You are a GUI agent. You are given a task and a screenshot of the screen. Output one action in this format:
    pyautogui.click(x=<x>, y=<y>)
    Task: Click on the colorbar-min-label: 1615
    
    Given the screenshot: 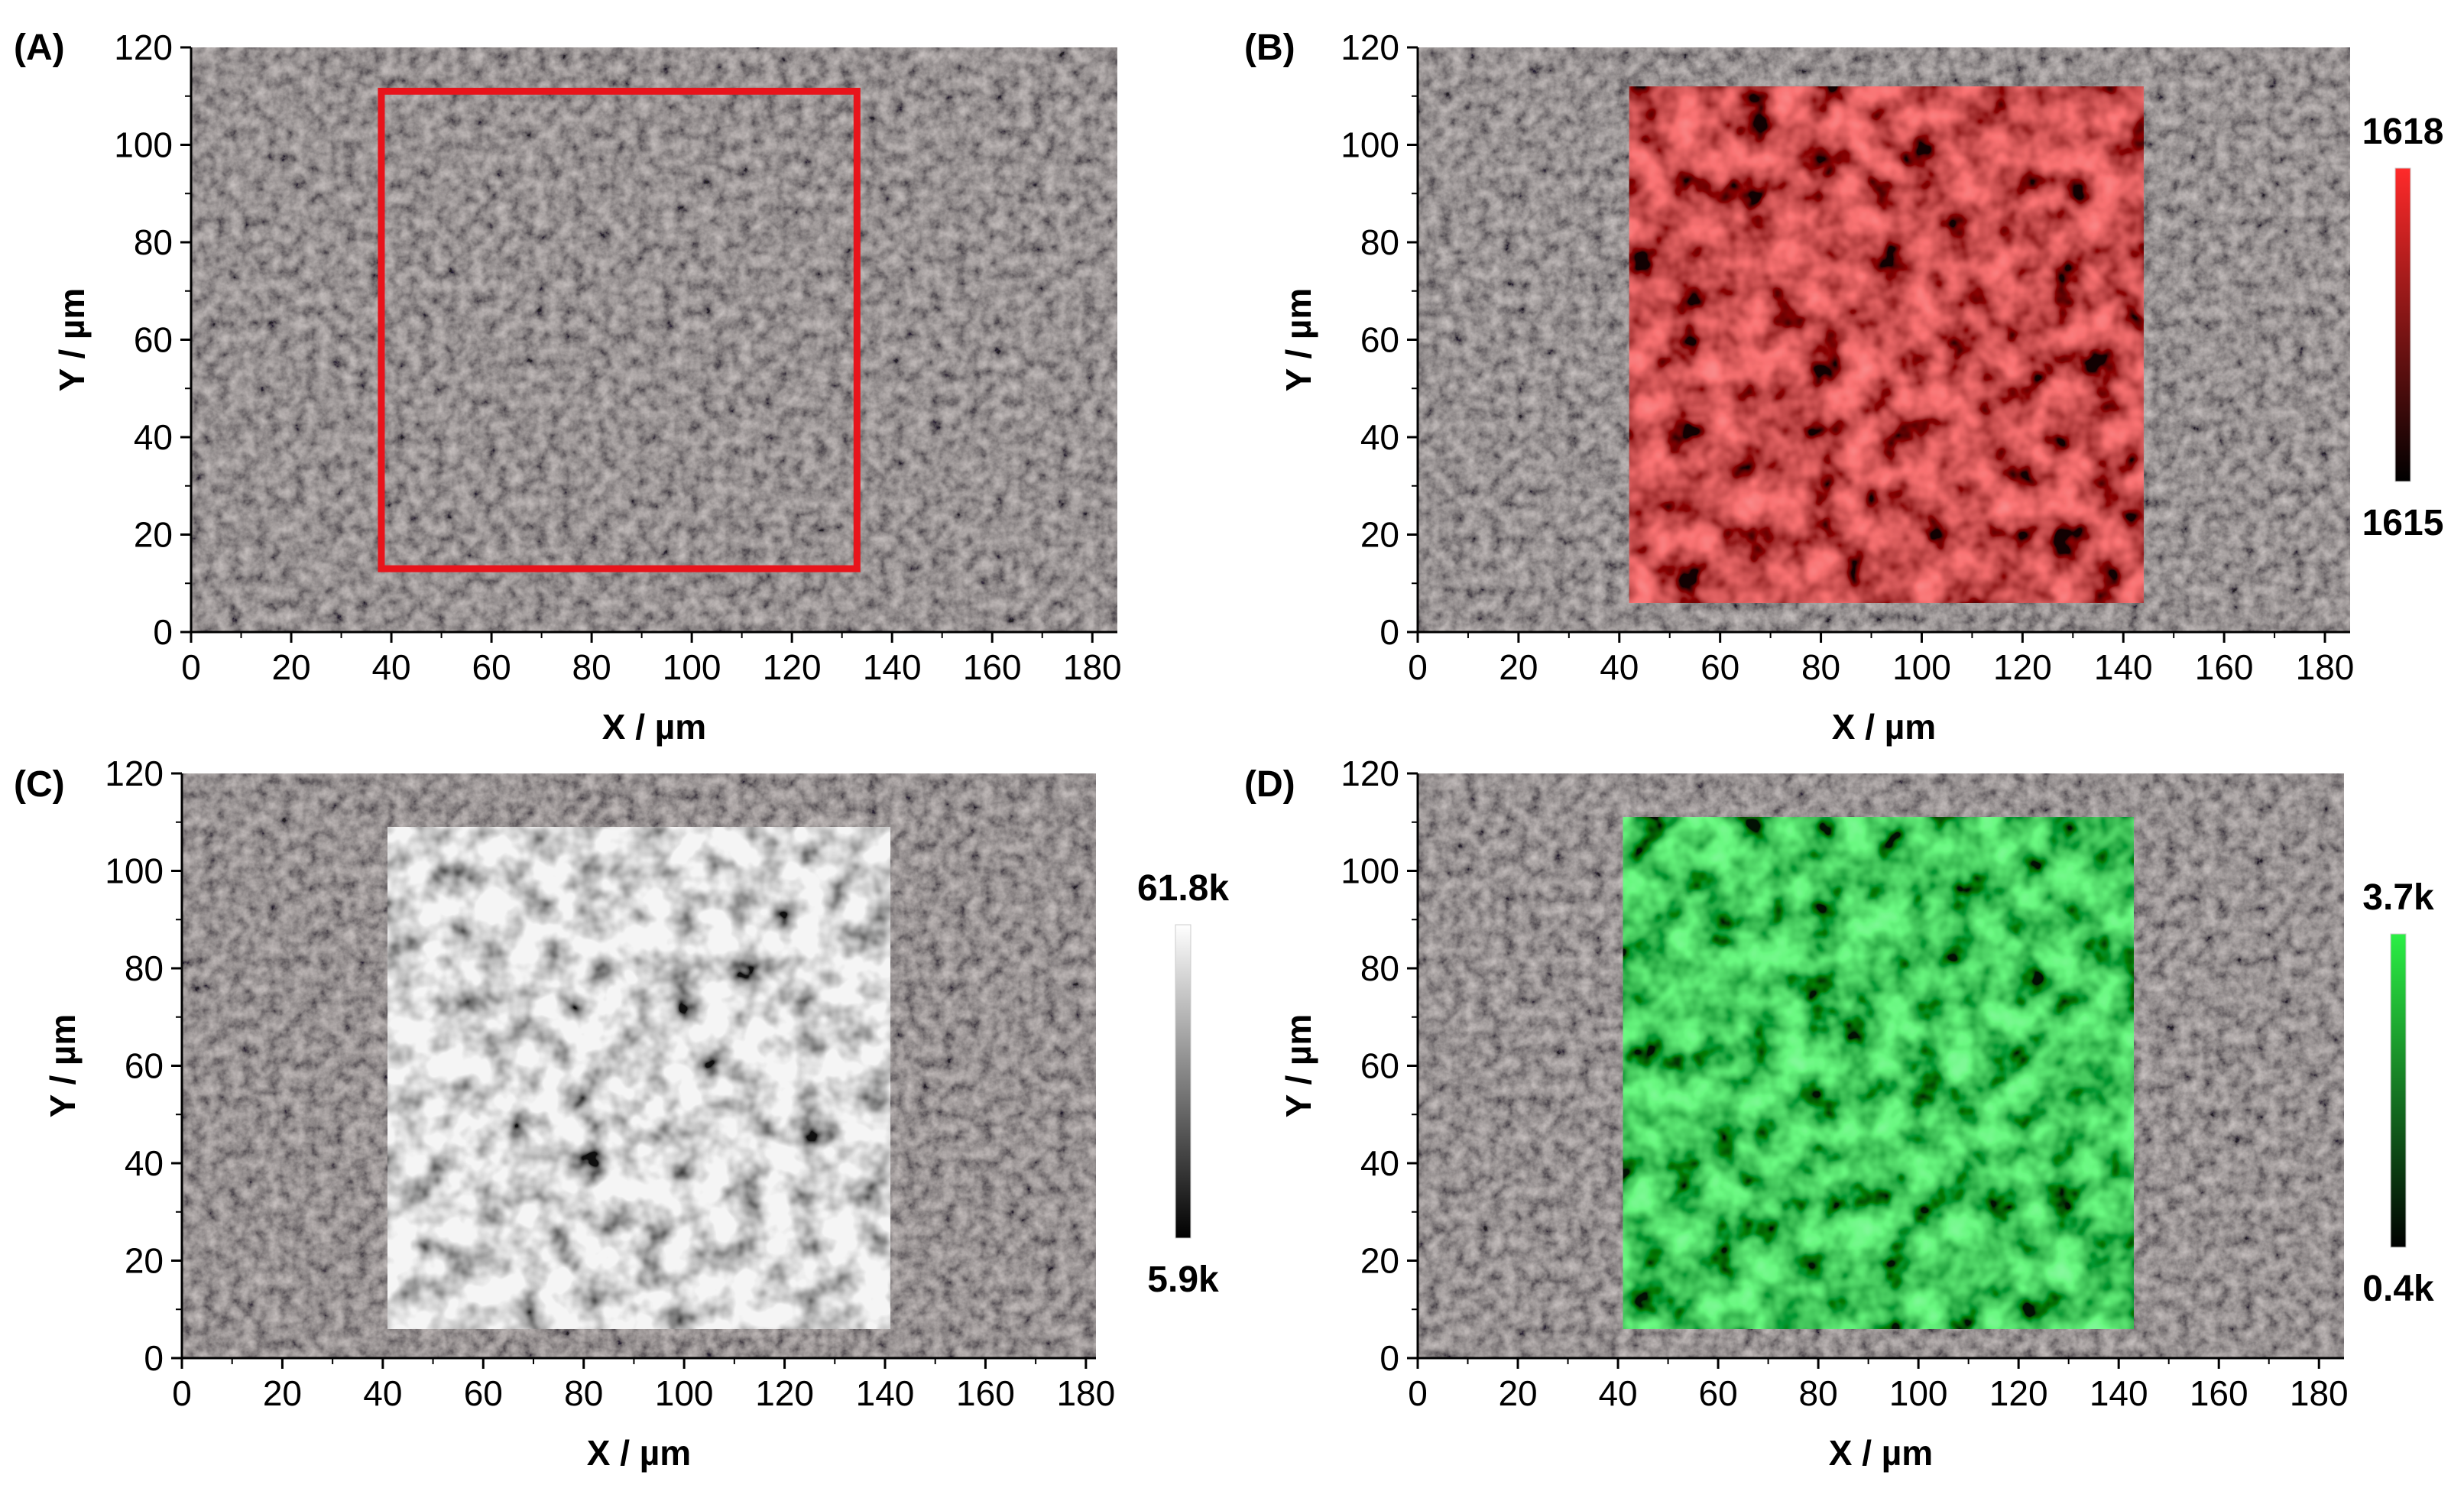 What is the action you would take?
    pyautogui.click(x=2403, y=523)
    